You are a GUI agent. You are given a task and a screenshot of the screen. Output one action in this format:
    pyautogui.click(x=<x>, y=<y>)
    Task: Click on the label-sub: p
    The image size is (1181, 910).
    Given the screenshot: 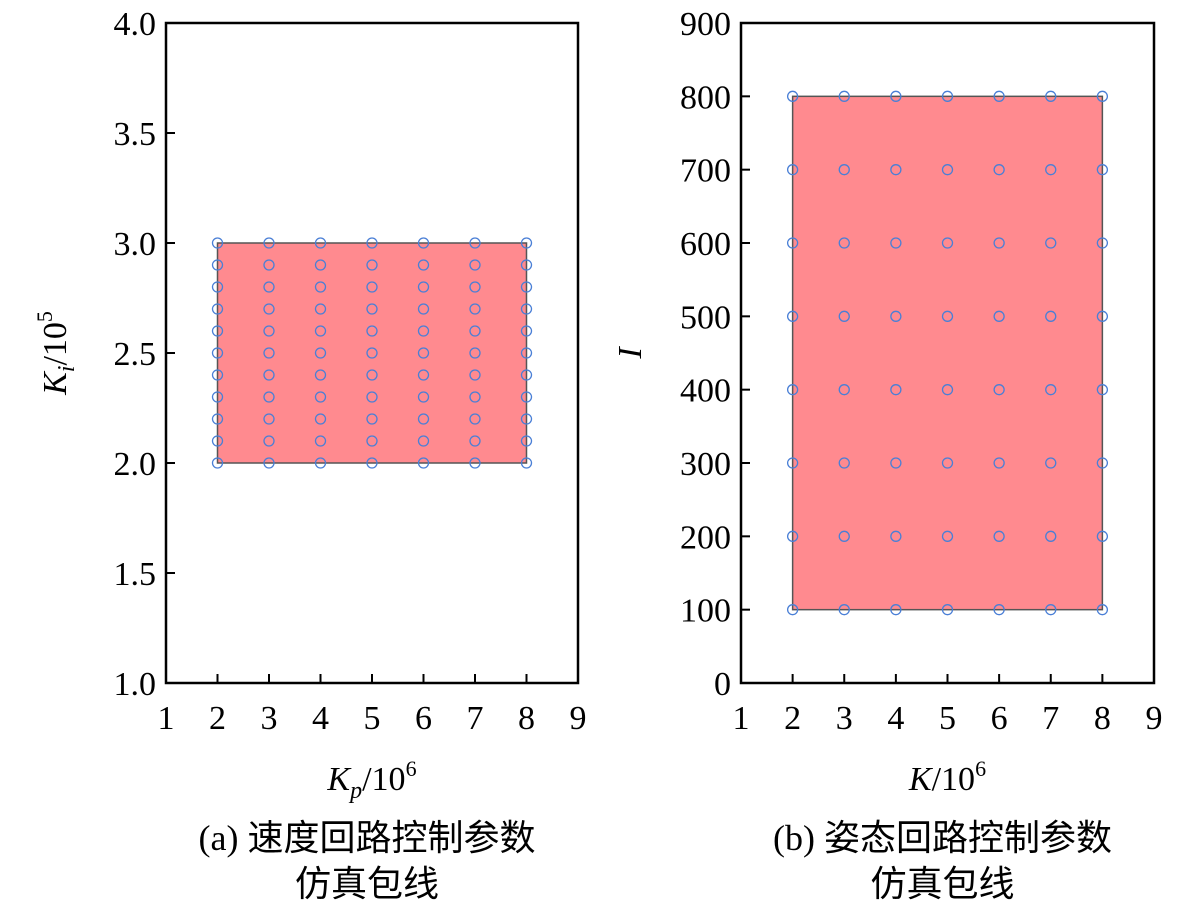 What is the action you would take?
    pyautogui.click(x=355, y=791)
    